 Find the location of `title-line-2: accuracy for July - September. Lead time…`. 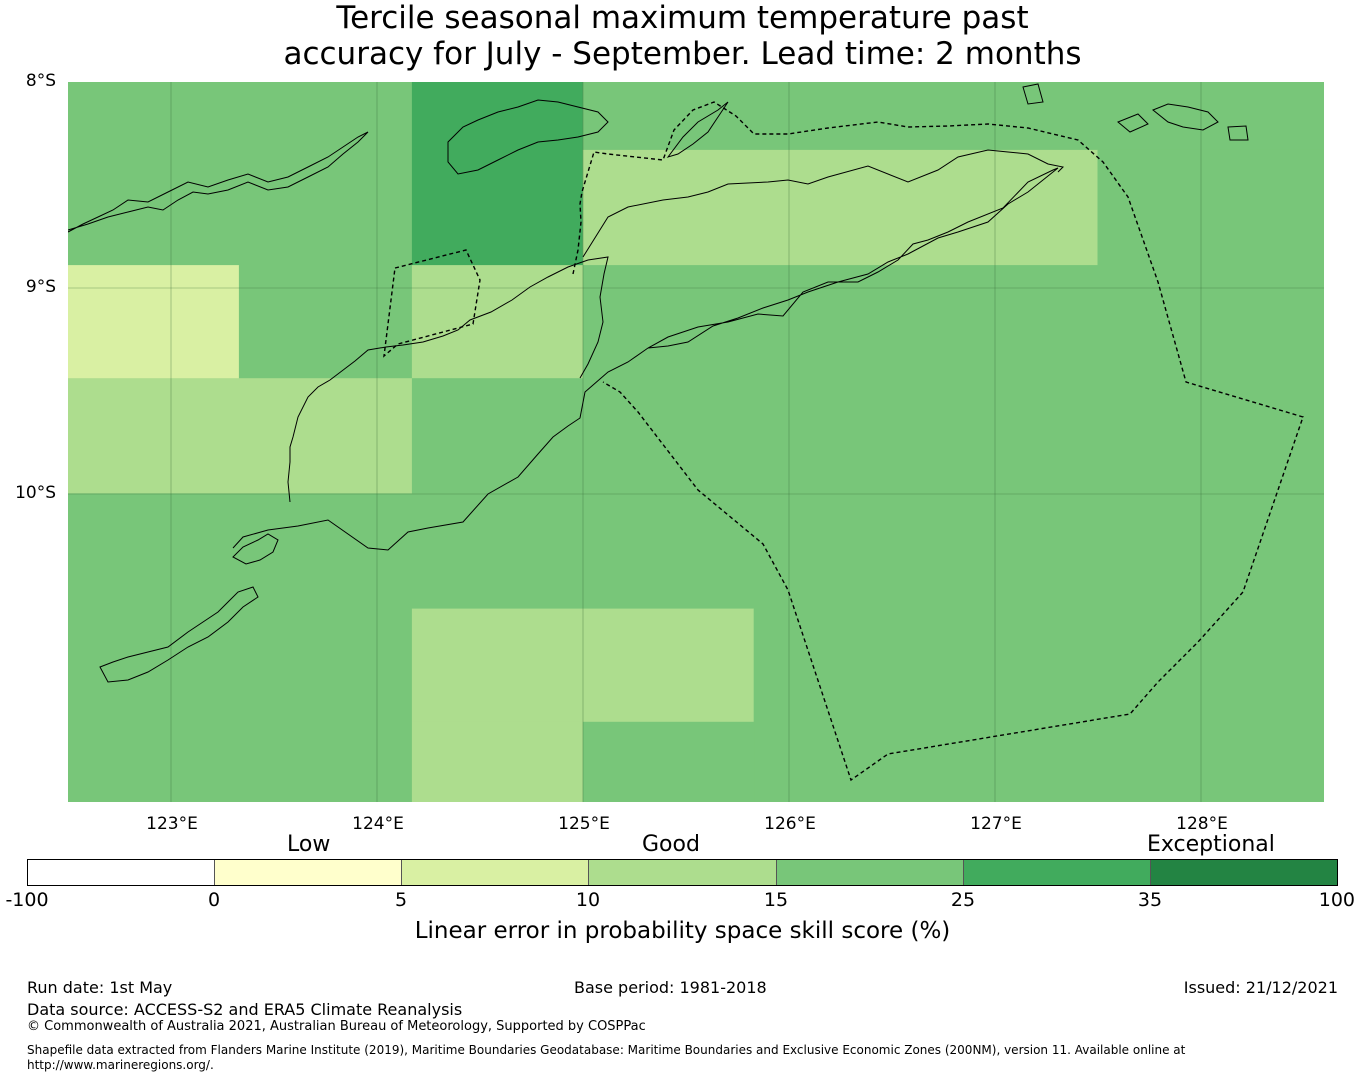

title-line-2: accuracy for July - September. Lead time… is located at coordinates (682, 54).